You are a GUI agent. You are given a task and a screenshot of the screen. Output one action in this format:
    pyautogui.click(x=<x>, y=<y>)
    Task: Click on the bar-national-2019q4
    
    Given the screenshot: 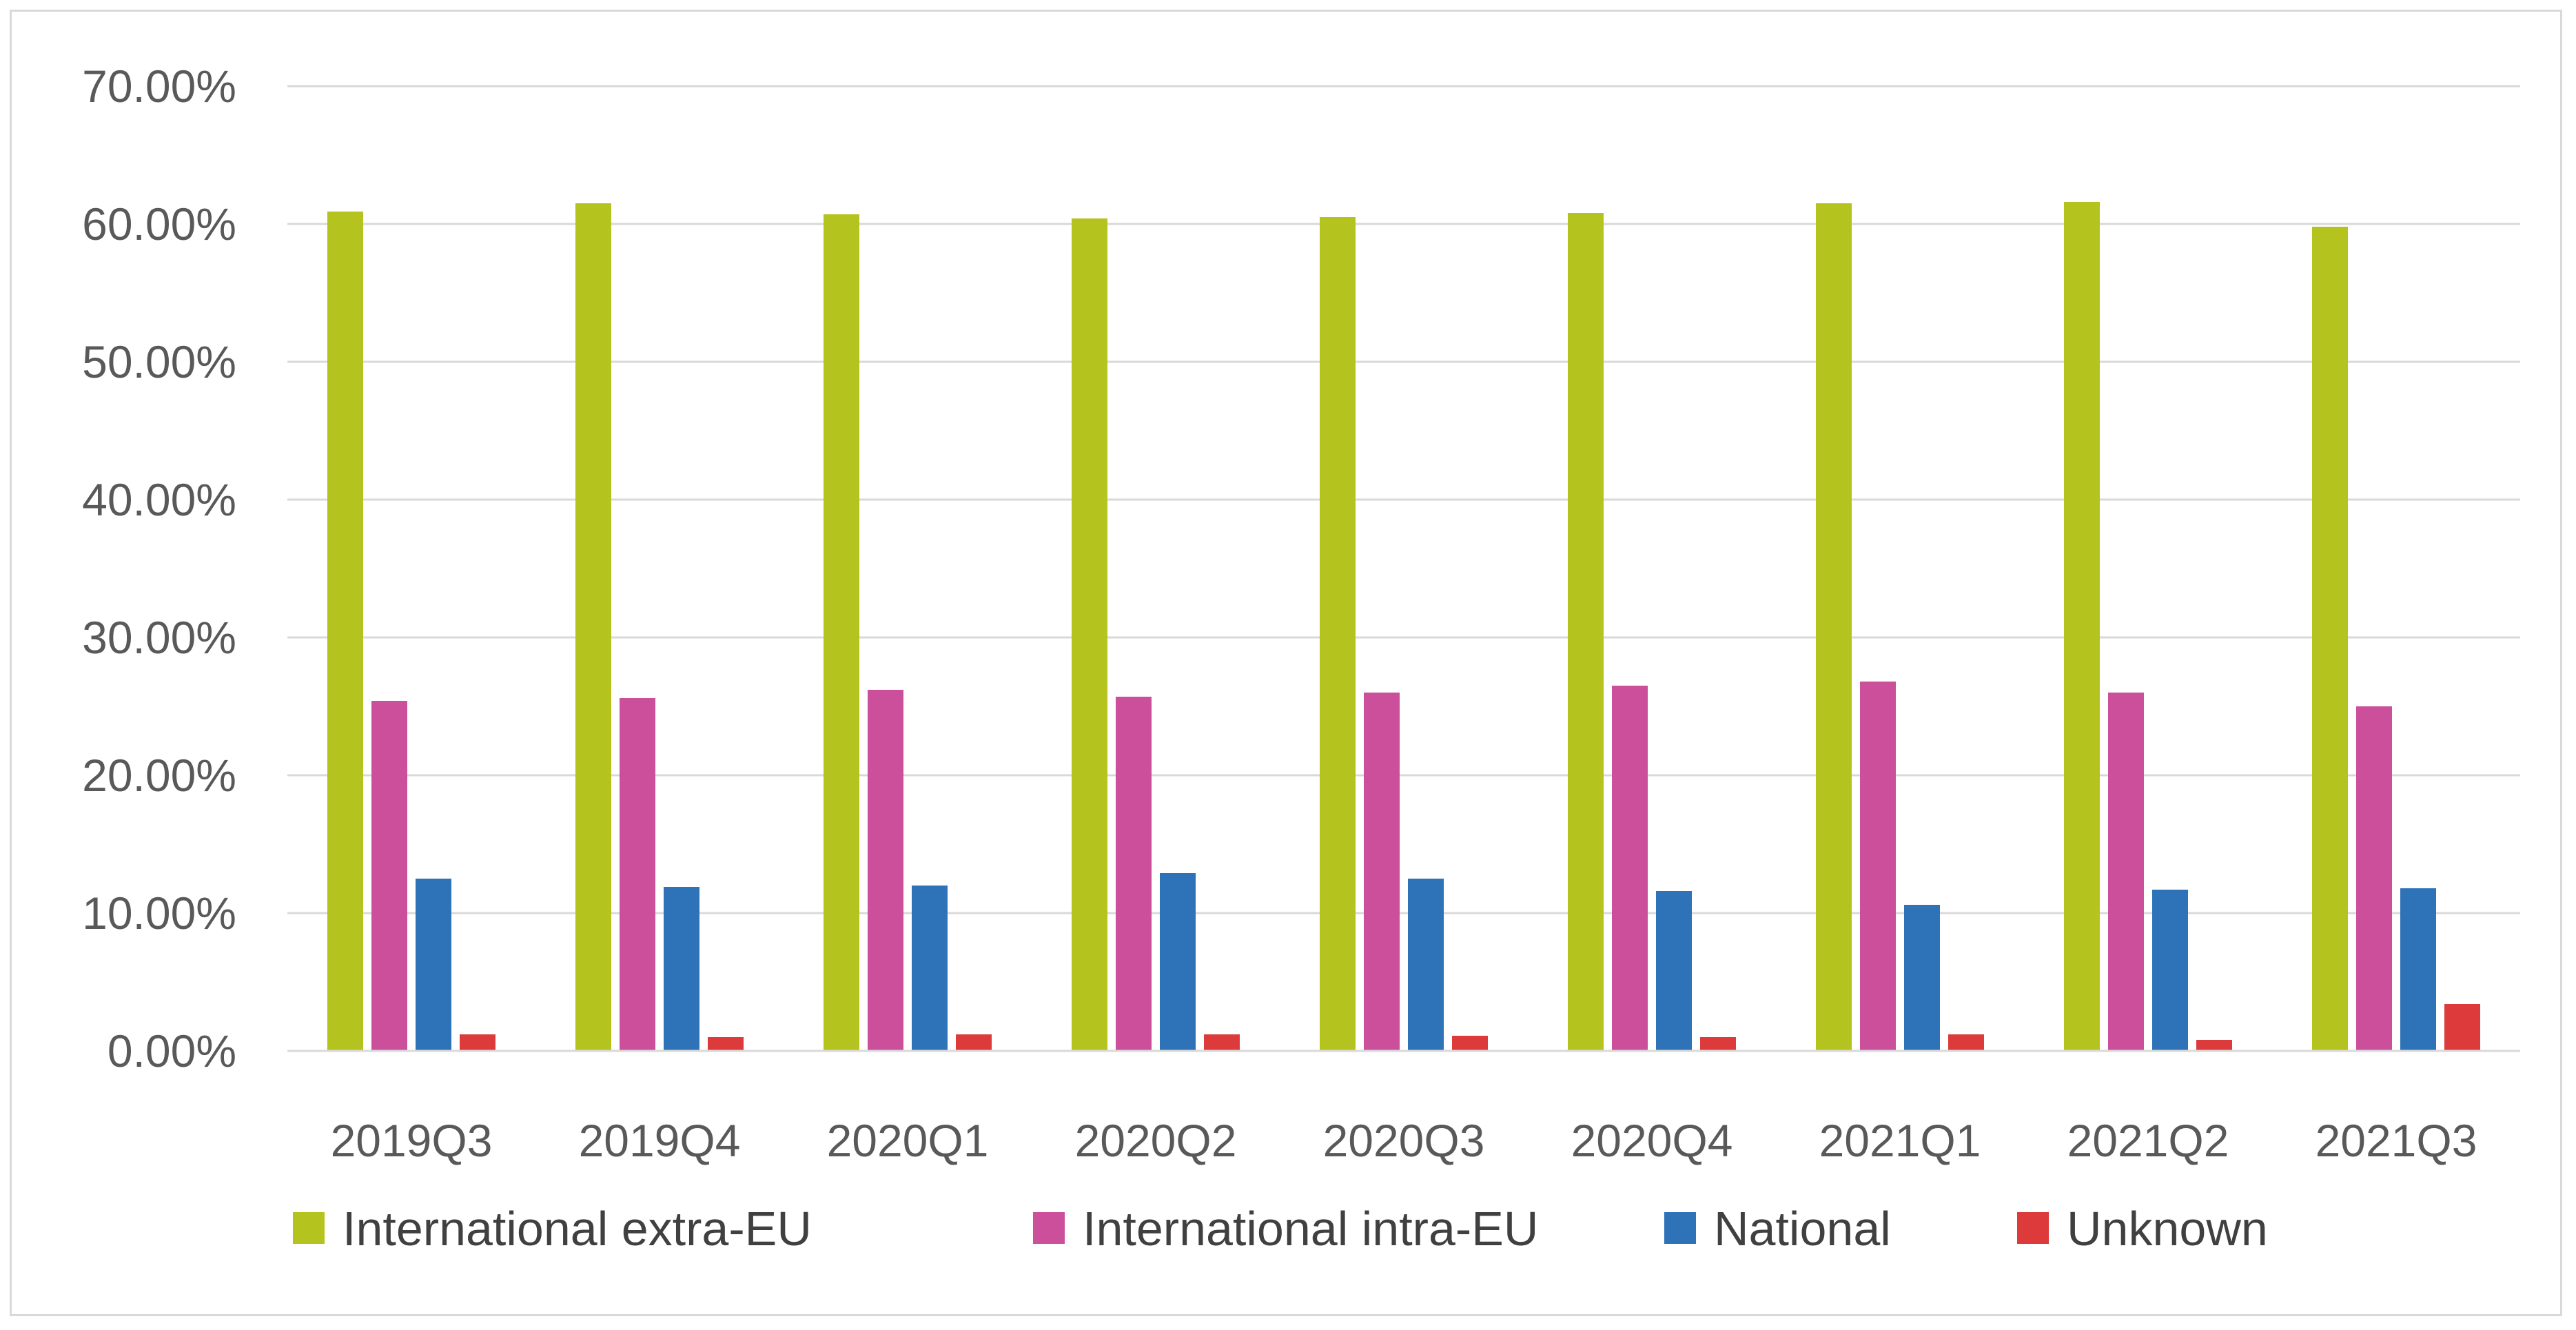 What is the action you would take?
    pyautogui.click(x=681, y=969)
    